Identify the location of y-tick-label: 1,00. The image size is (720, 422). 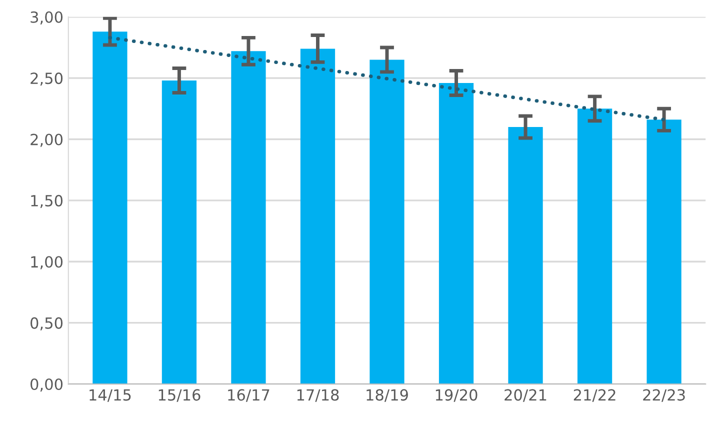
(47, 263).